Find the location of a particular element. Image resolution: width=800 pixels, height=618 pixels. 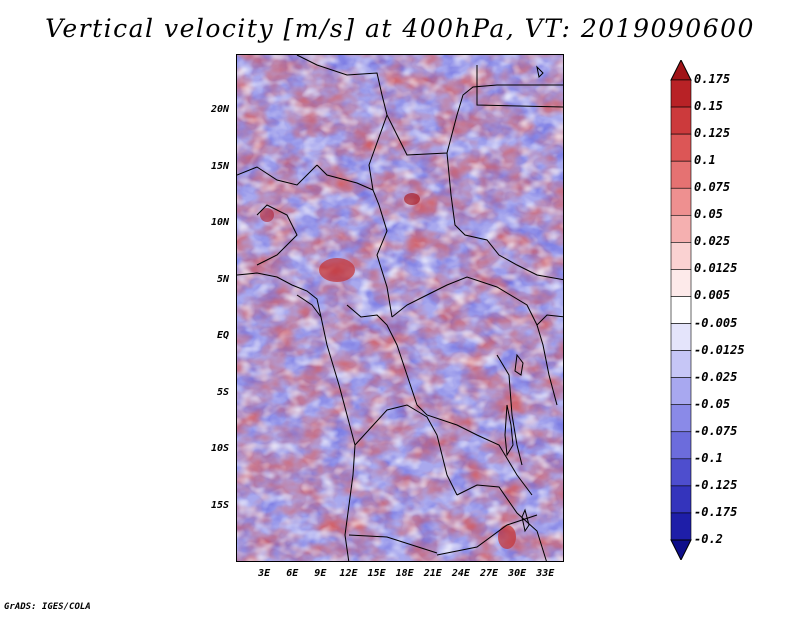

lat-tick-label: 10N is located at coordinates (219, 223).